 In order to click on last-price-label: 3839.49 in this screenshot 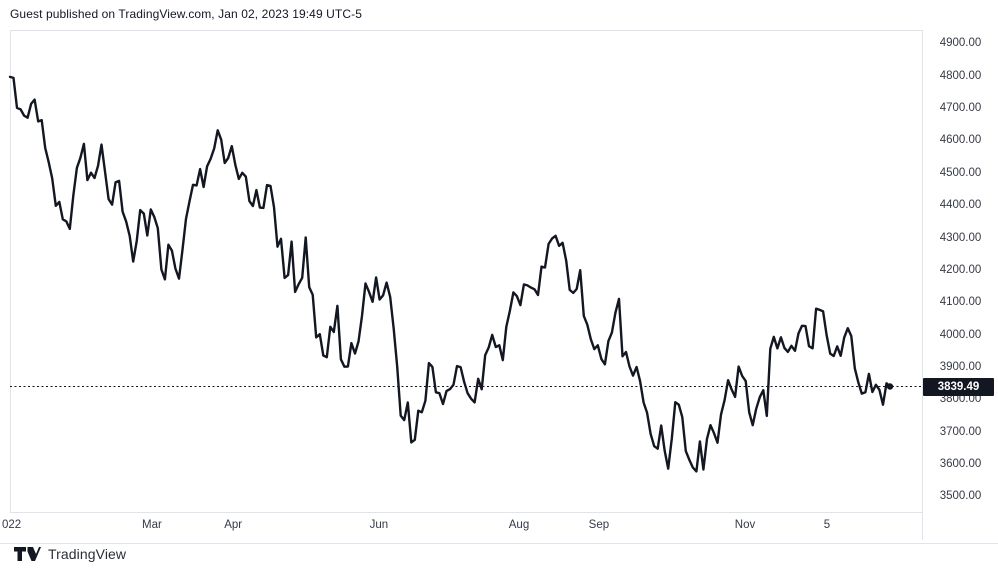, I will do `click(958, 386)`.